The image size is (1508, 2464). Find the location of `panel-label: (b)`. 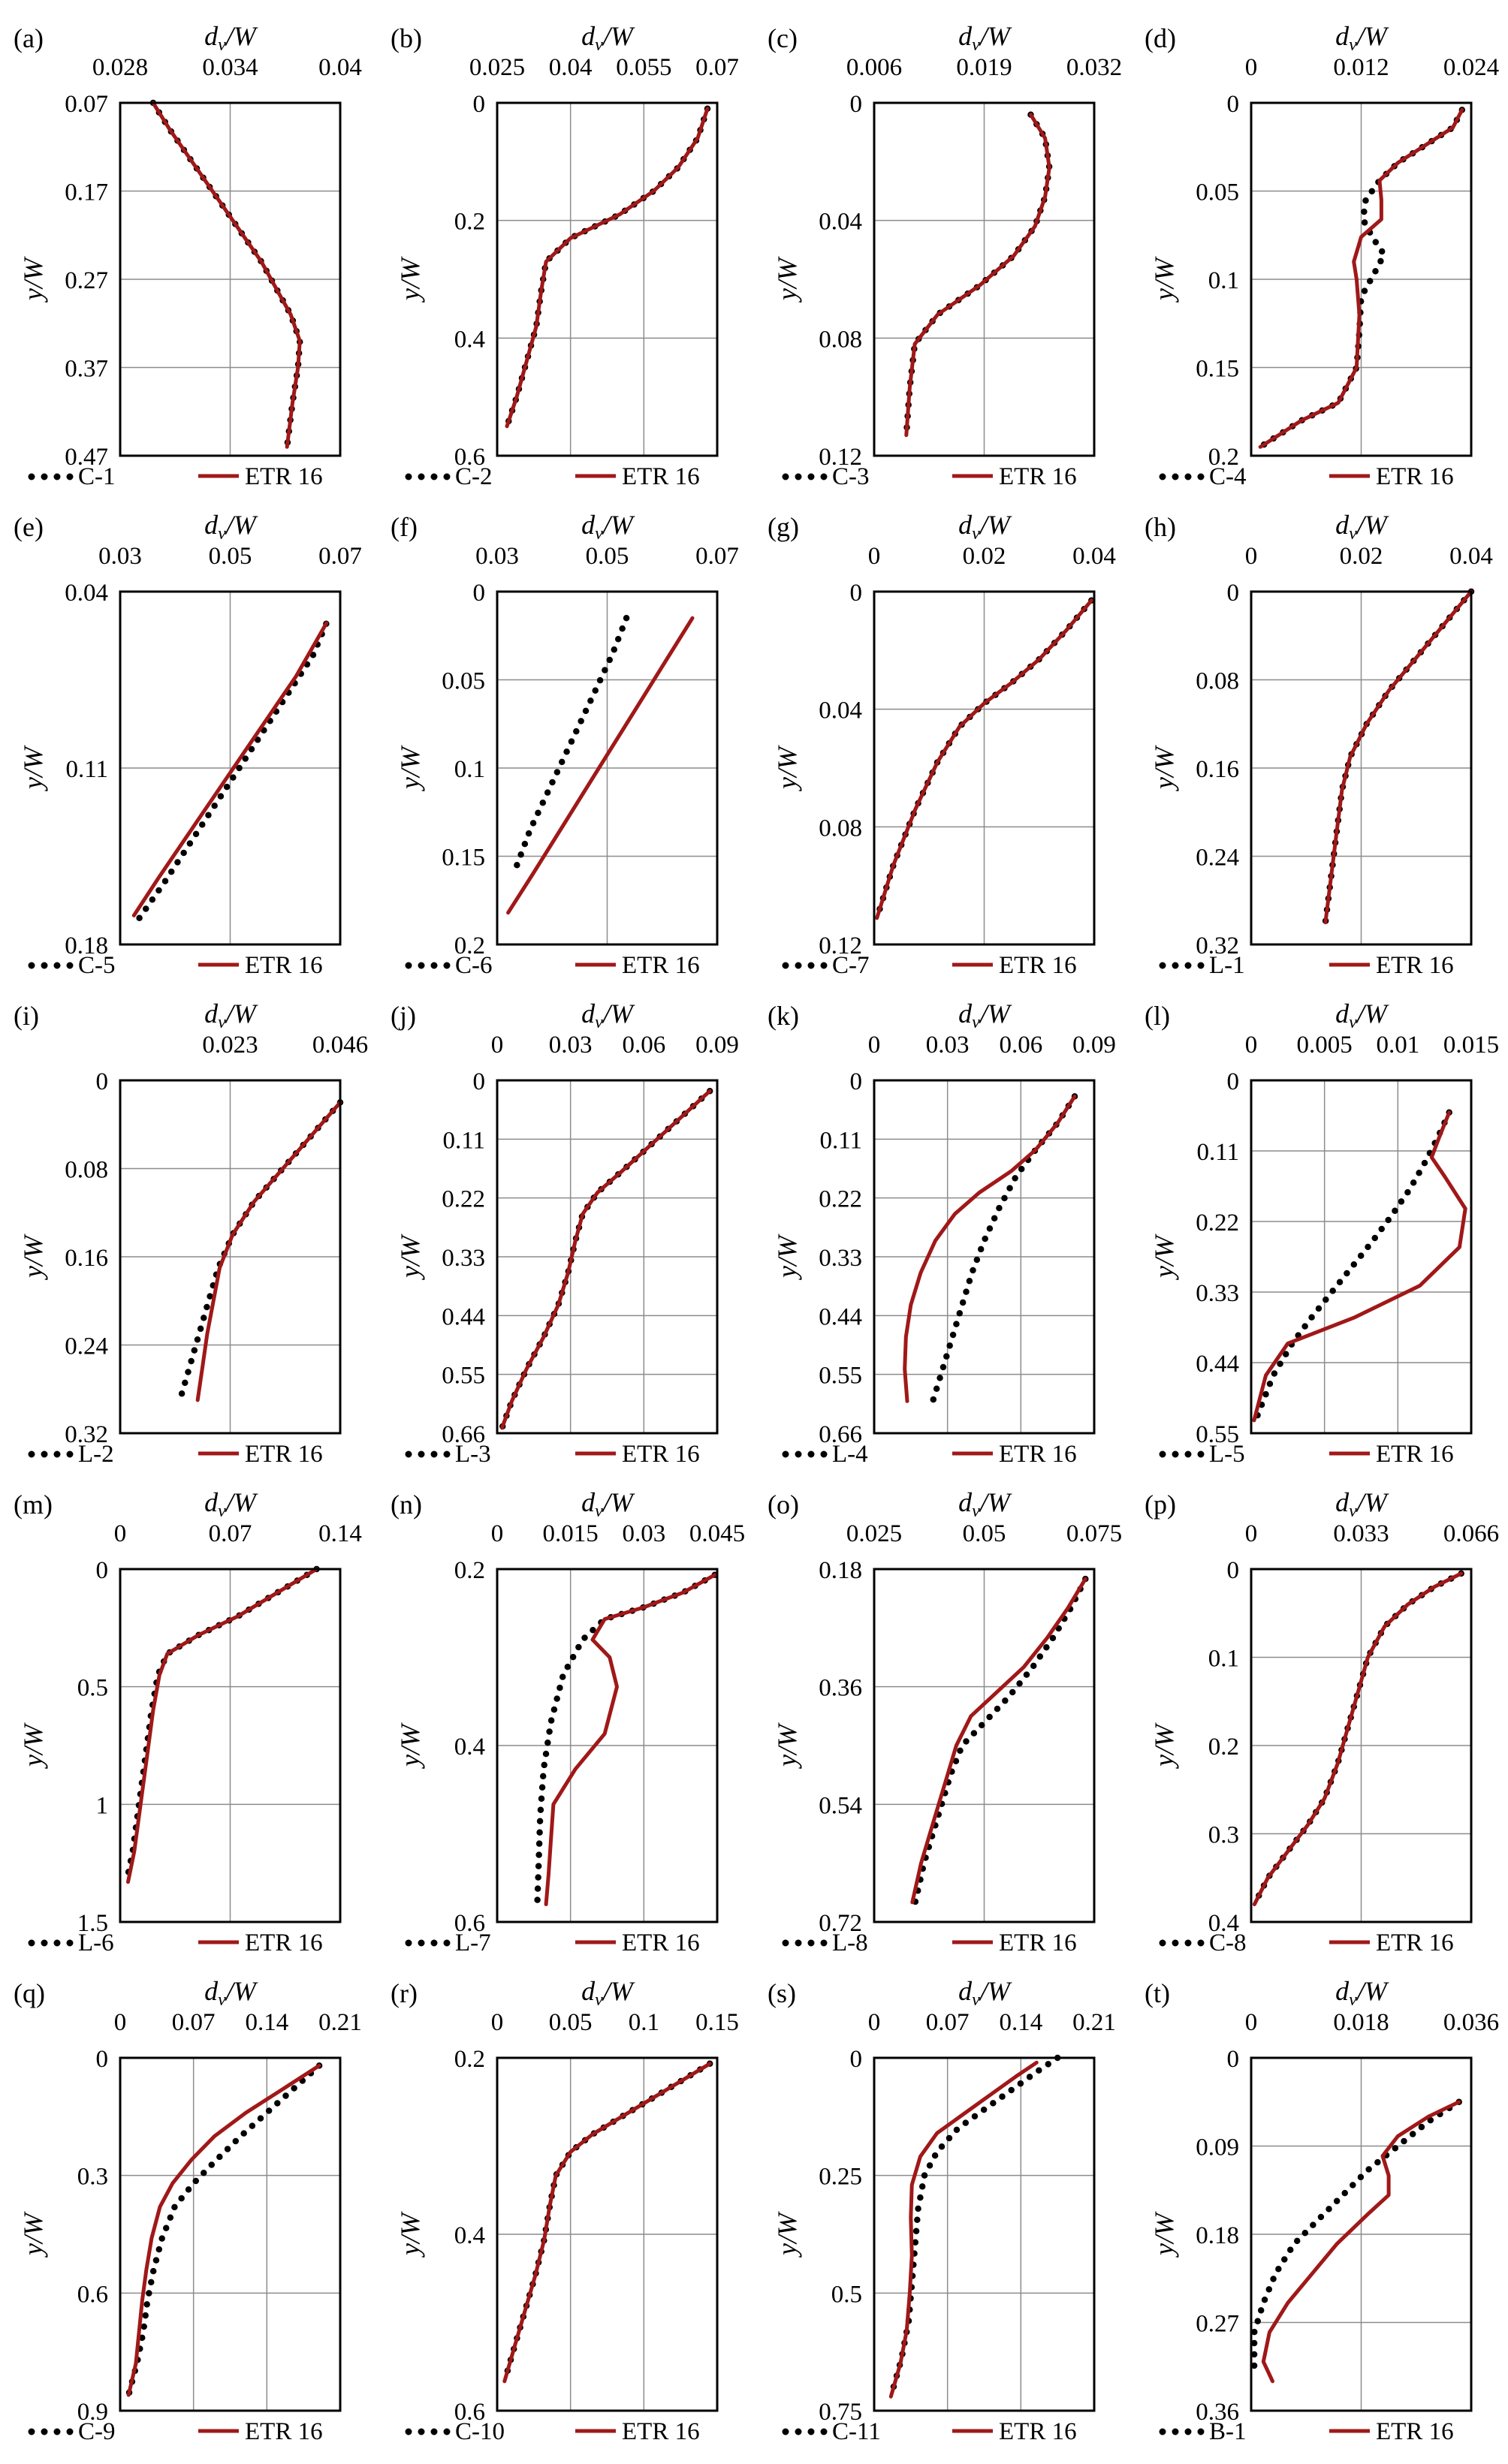

panel-label: (b) is located at coordinates (406, 38).